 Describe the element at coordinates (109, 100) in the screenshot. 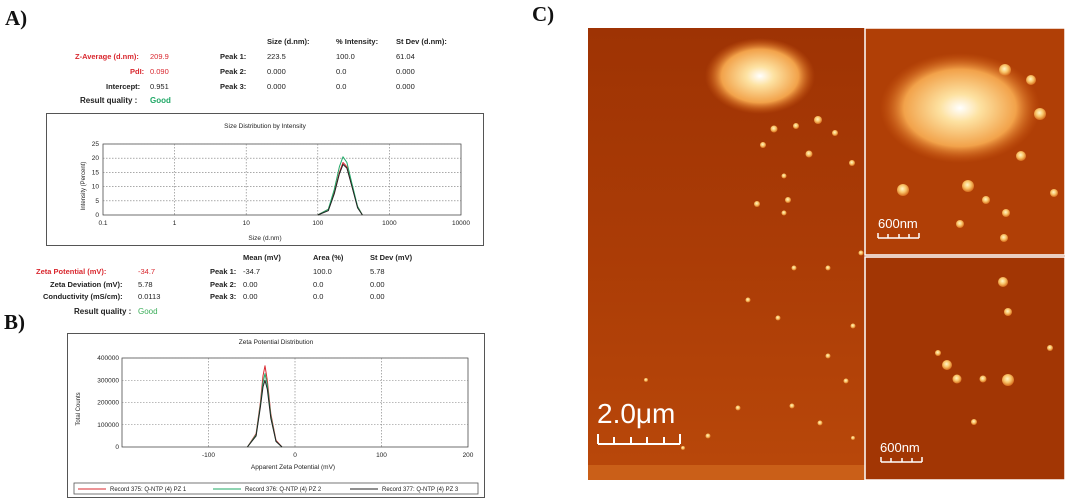

I see `size-quality-label: Result quality :` at that location.